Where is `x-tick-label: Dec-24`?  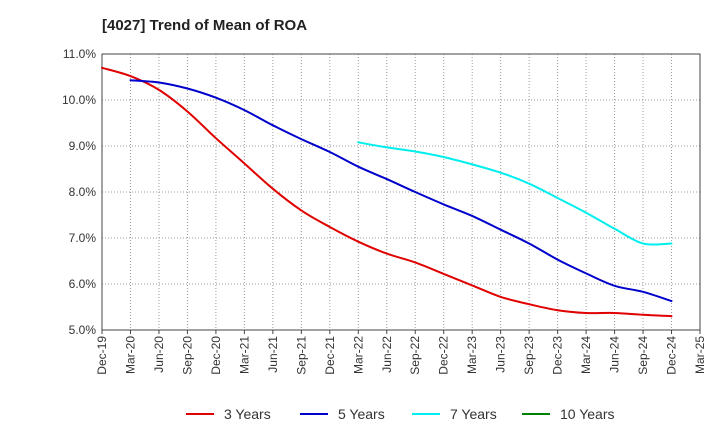
x-tick-label: Dec-24 is located at coordinates (672, 355).